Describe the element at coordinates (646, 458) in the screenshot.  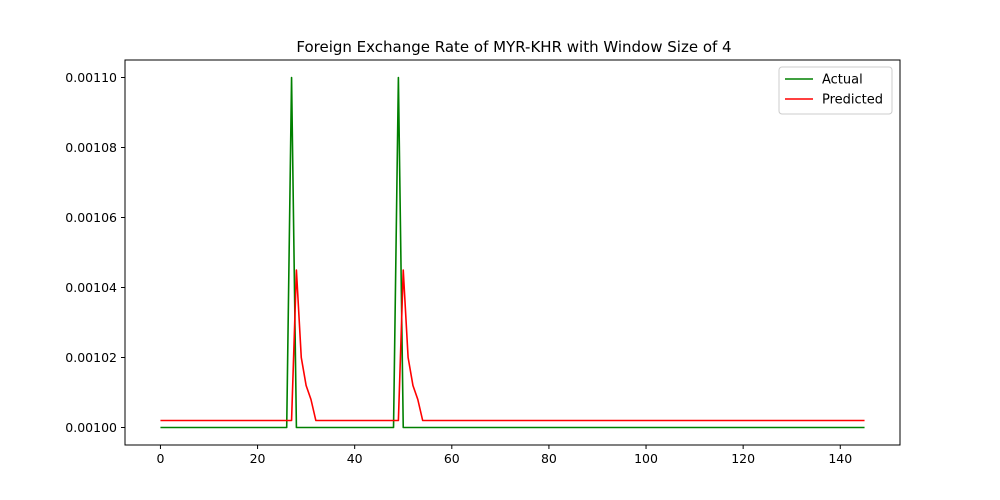
I see `x-tick-label: 100` at that location.